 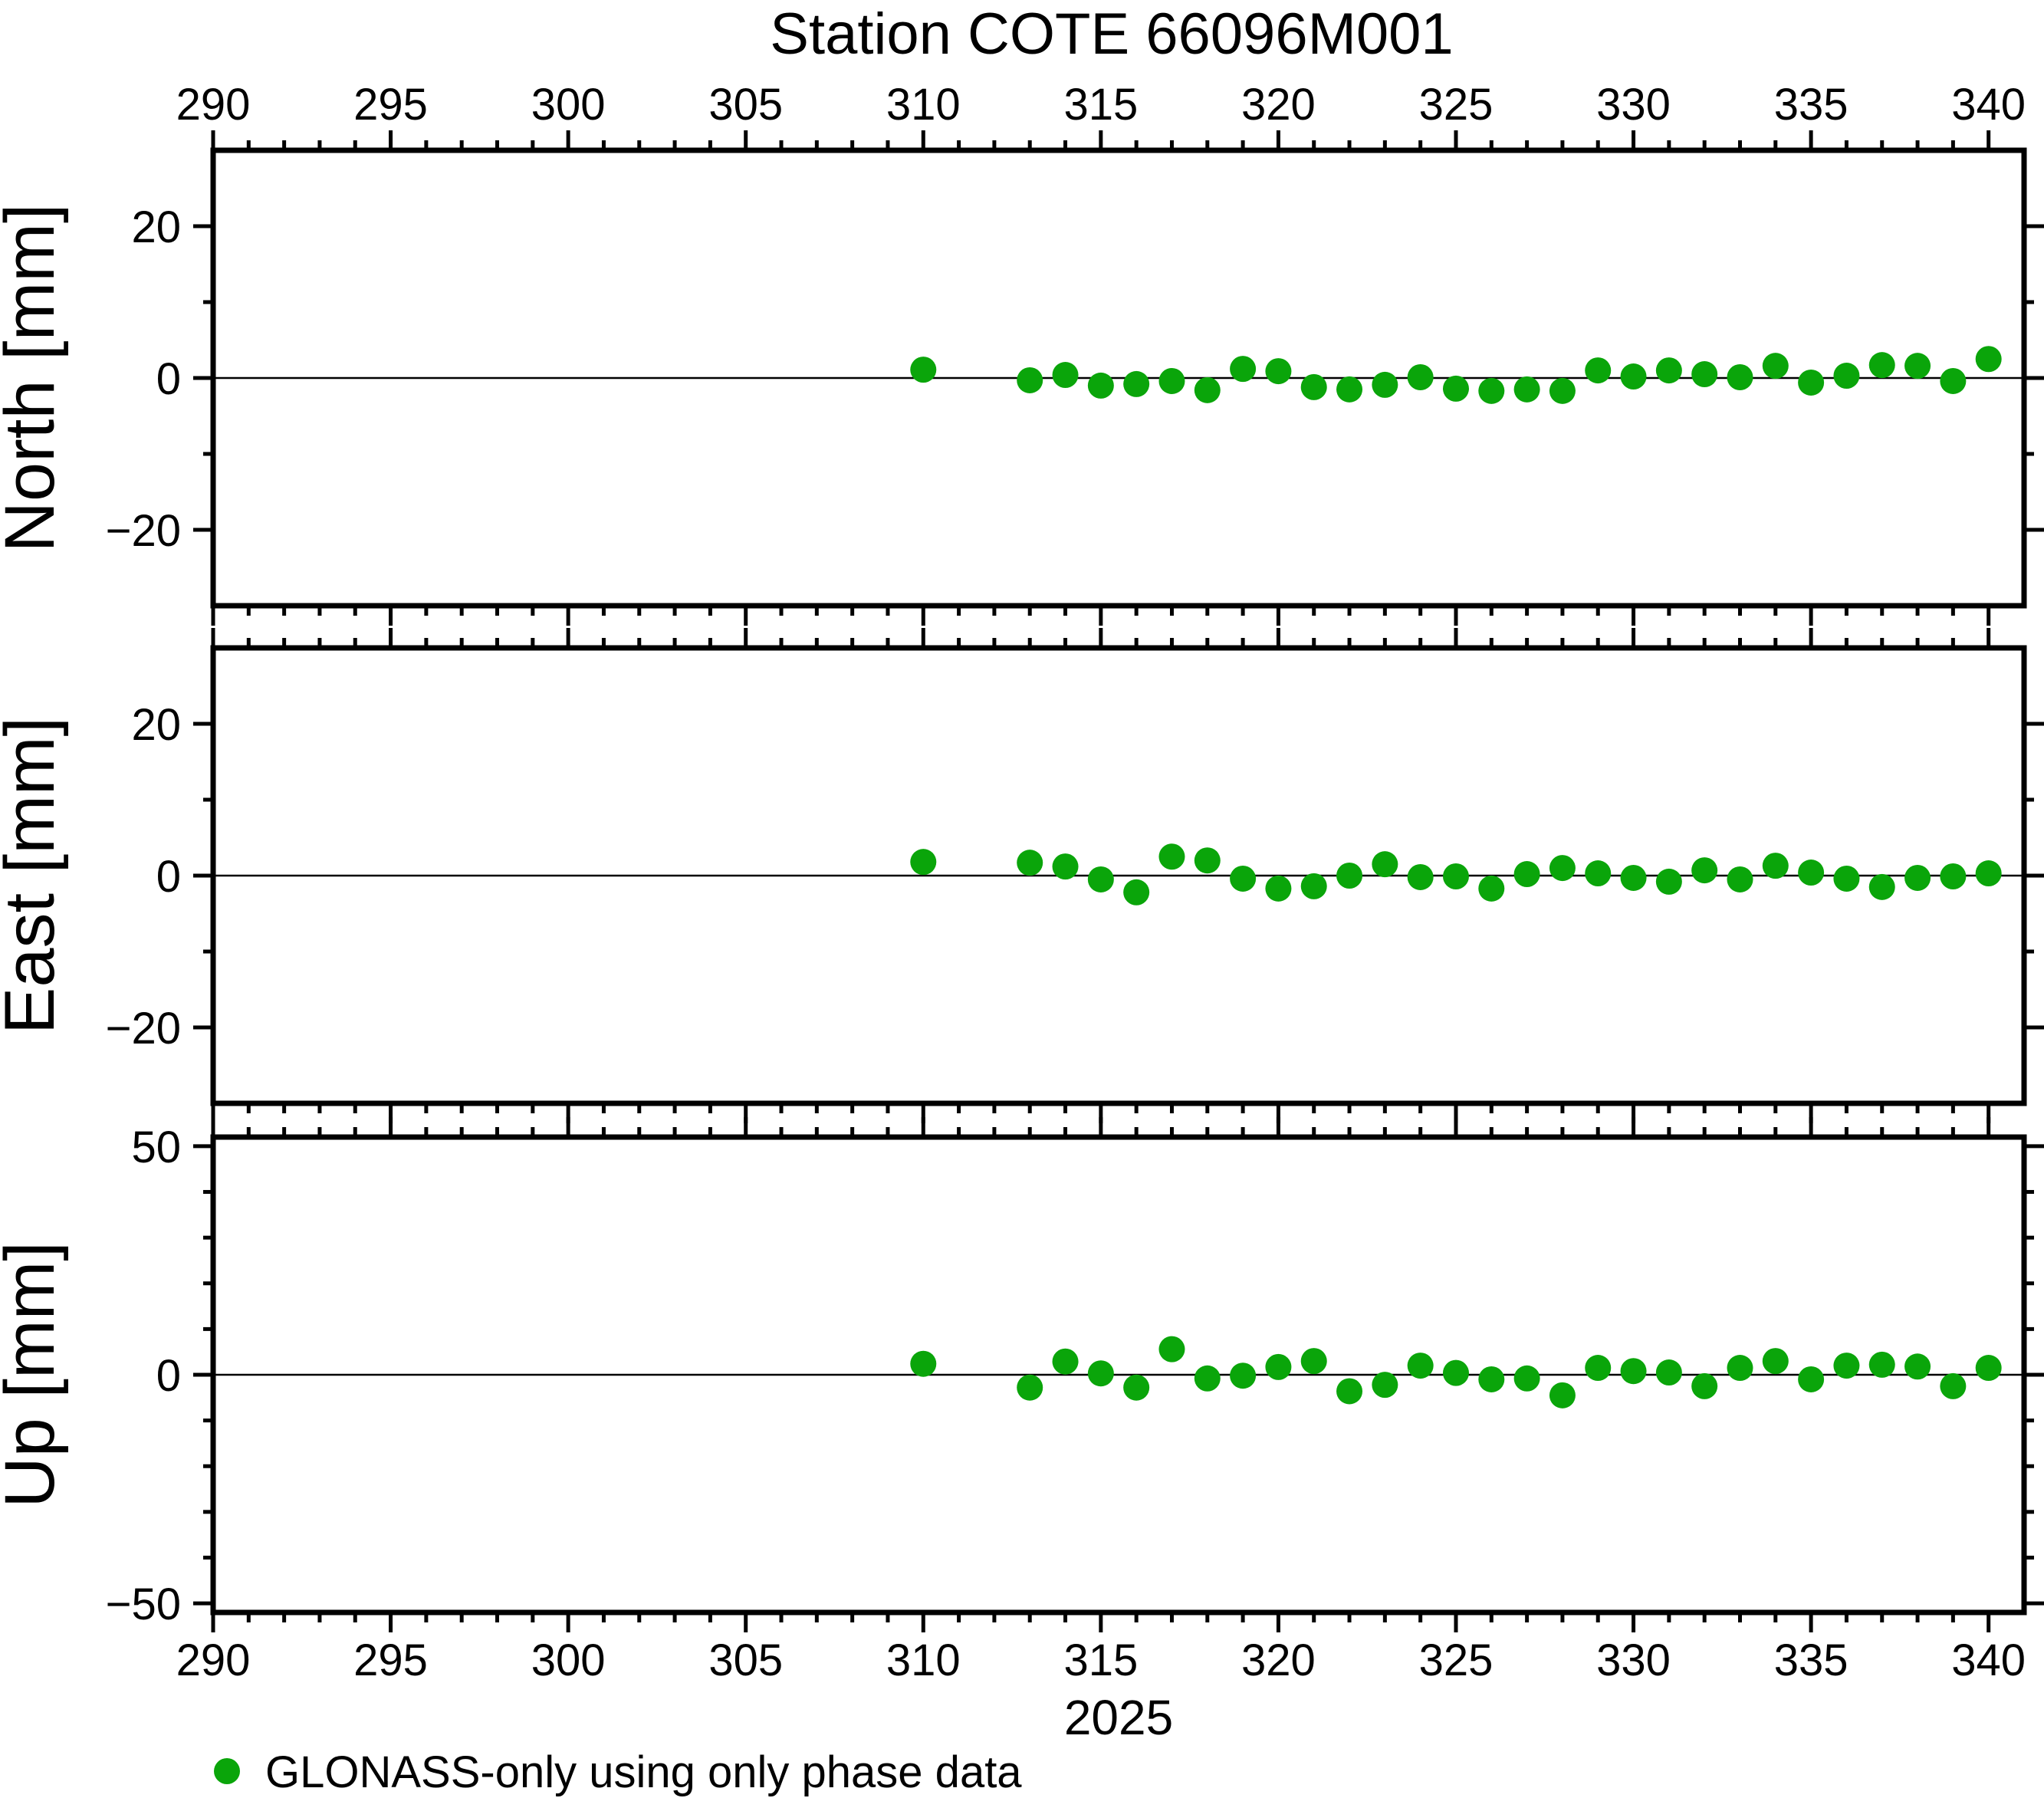 I want to click on y-tick-label: 50, so click(x=156, y=1148).